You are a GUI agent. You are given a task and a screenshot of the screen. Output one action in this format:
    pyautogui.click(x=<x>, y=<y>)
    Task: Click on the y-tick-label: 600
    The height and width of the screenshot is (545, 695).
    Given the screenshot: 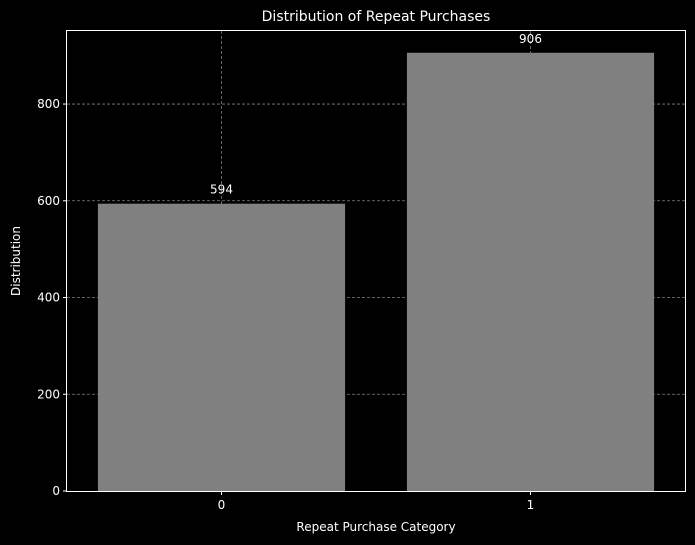 What is the action you would take?
    pyautogui.click(x=48, y=201)
    